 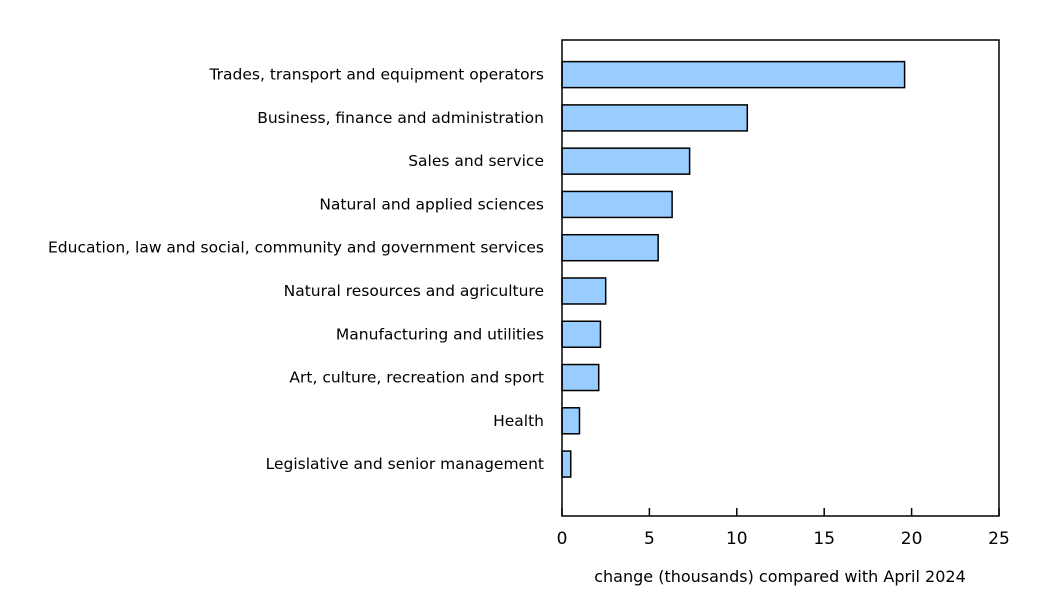 I want to click on category-label: Business, finance and administration, so click(x=400, y=118).